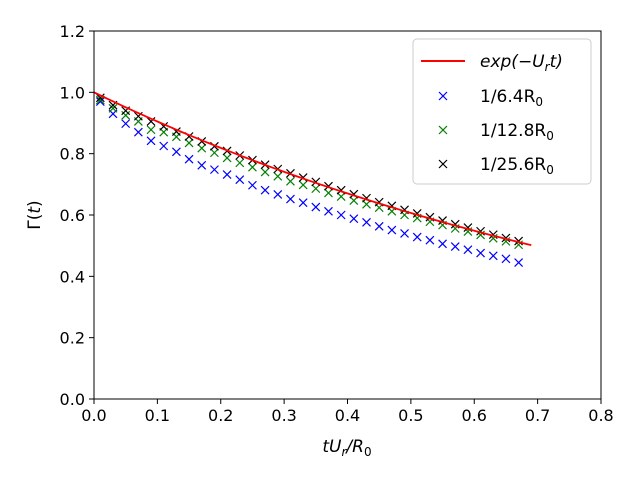 This screenshot has width=640, height=480. Describe the element at coordinates (600, 415) in the screenshot. I see `x-tick-label: 0.8` at that location.